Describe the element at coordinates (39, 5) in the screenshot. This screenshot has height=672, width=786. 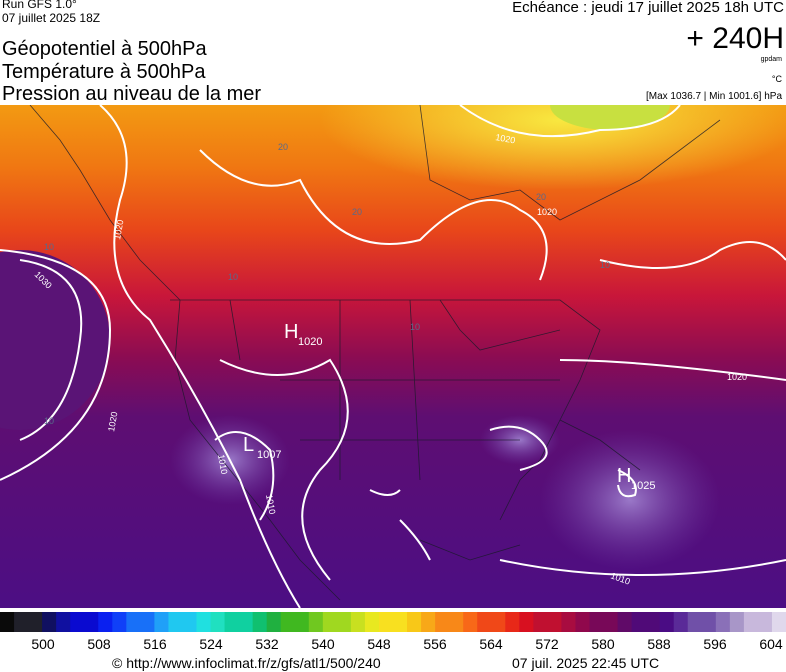
I see `run-label: Run GFS 1.0°` at that location.